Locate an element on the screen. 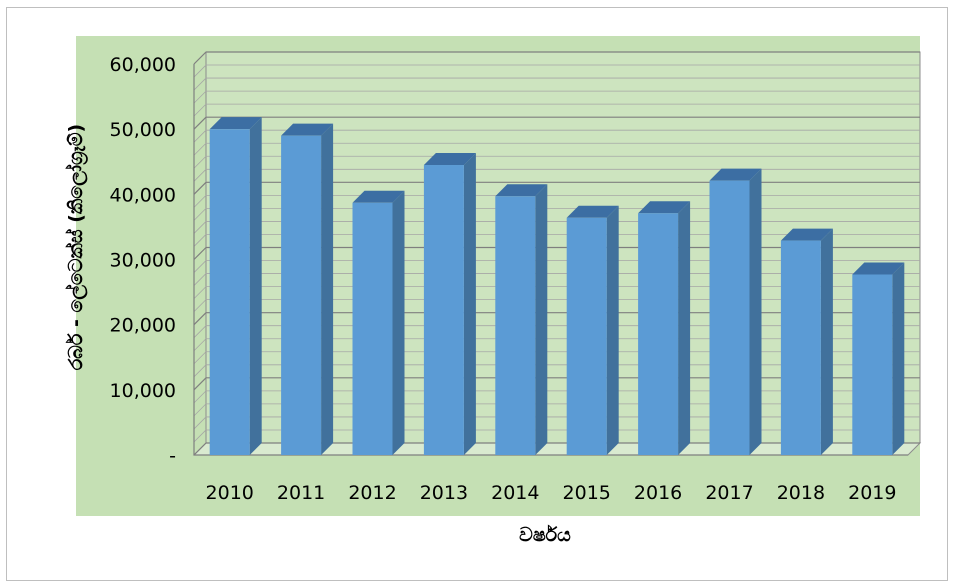 This screenshot has width=956, height=586. x-tick-label: 2015 is located at coordinates (587, 493).